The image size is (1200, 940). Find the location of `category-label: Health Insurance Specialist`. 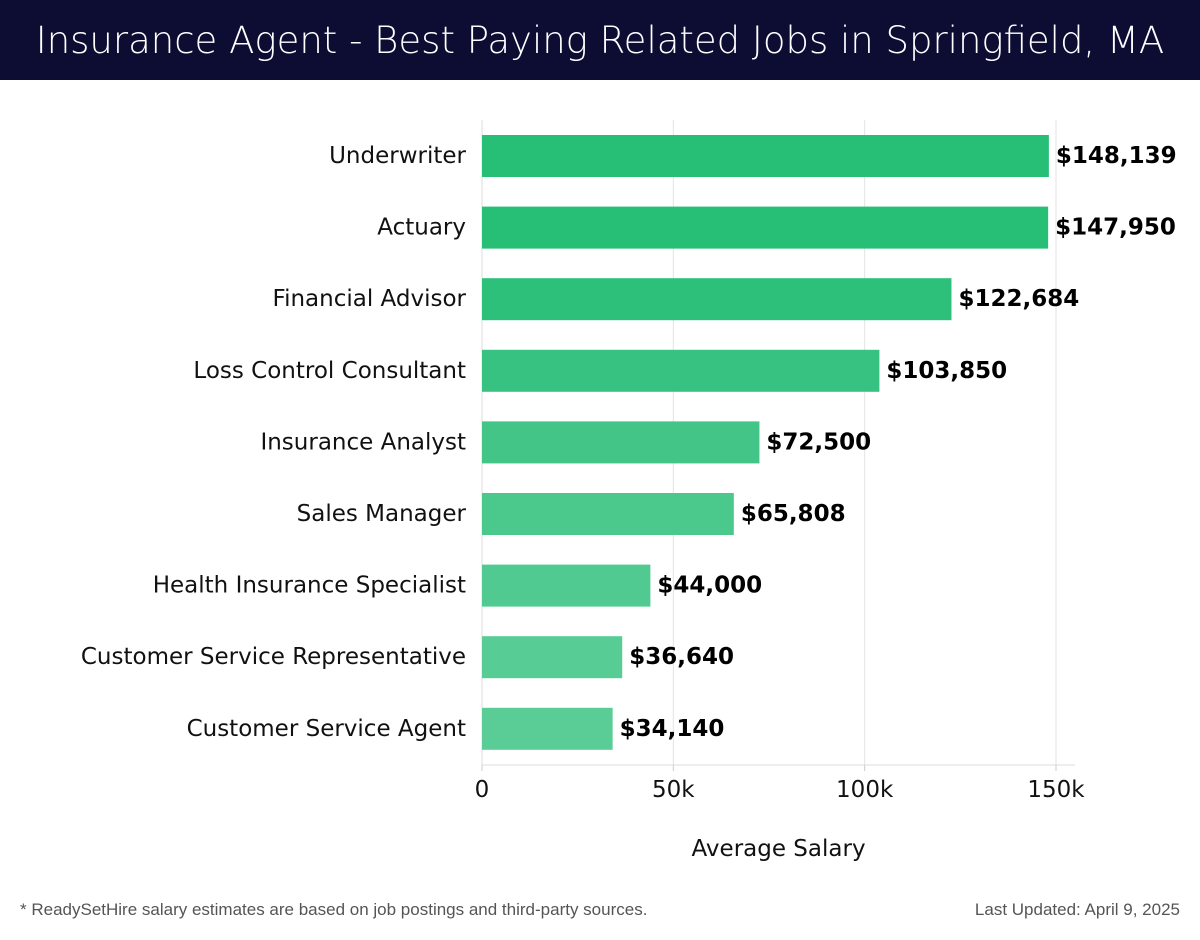

category-label: Health Insurance Specialist is located at coordinates (309, 586).